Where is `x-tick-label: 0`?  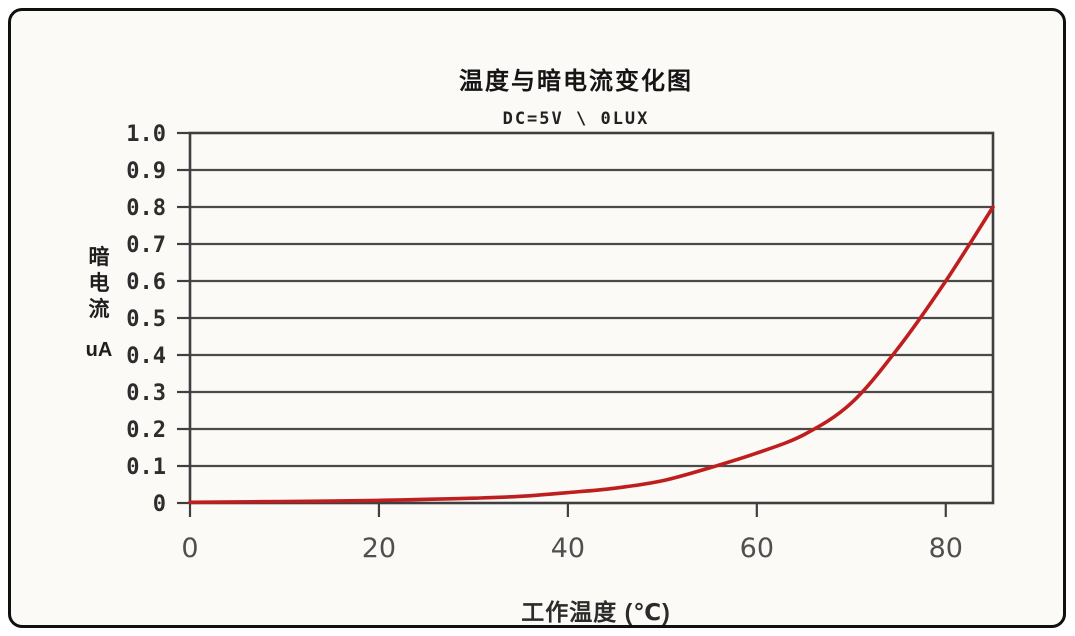 x-tick-label: 0 is located at coordinates (189, 548).